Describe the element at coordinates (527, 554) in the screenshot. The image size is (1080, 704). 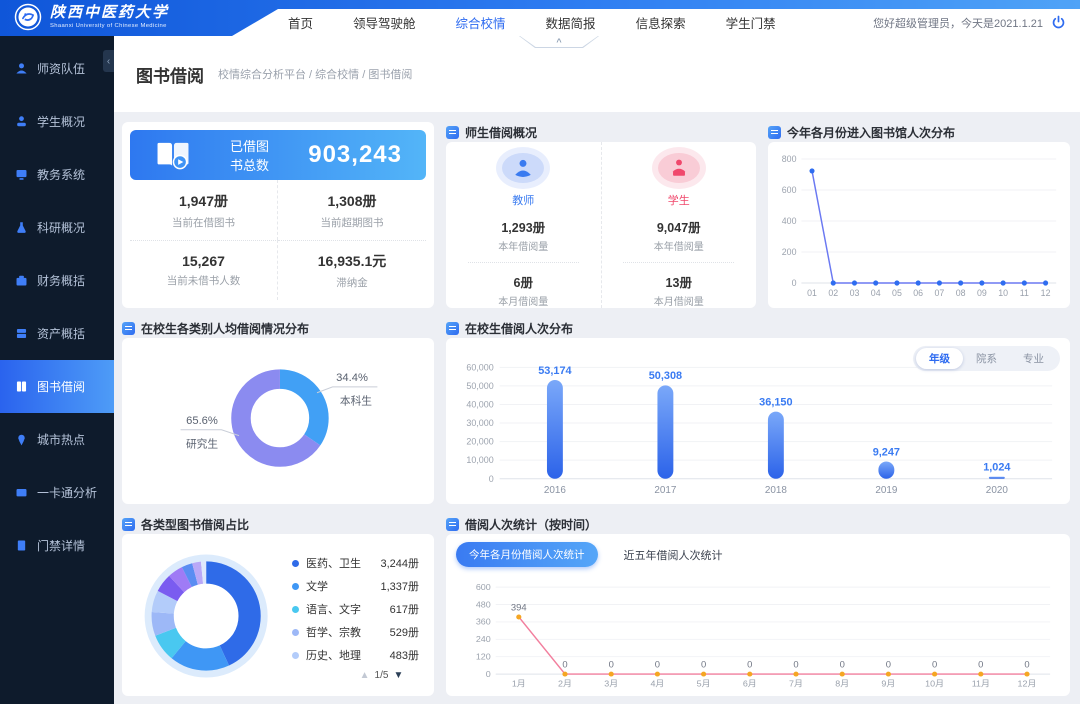
I see `monthly-borrow-tab: 今年各月份借阅人次统计` at that location.